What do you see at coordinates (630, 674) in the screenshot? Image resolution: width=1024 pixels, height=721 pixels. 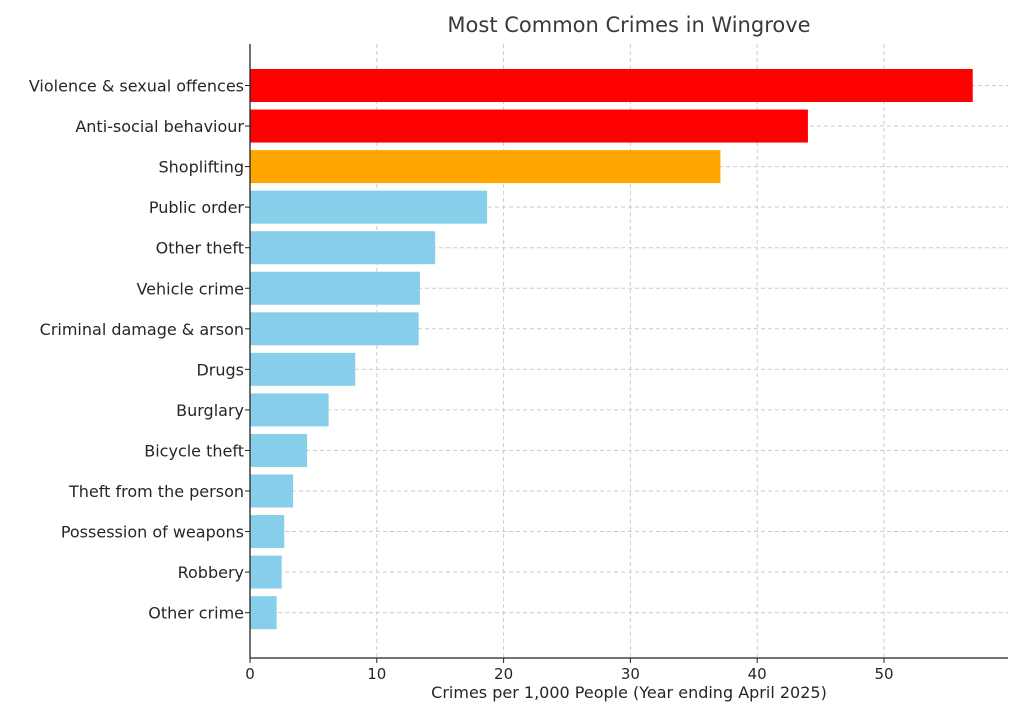 I see `x-tick-label: 30` at bounding box center [630, 674].